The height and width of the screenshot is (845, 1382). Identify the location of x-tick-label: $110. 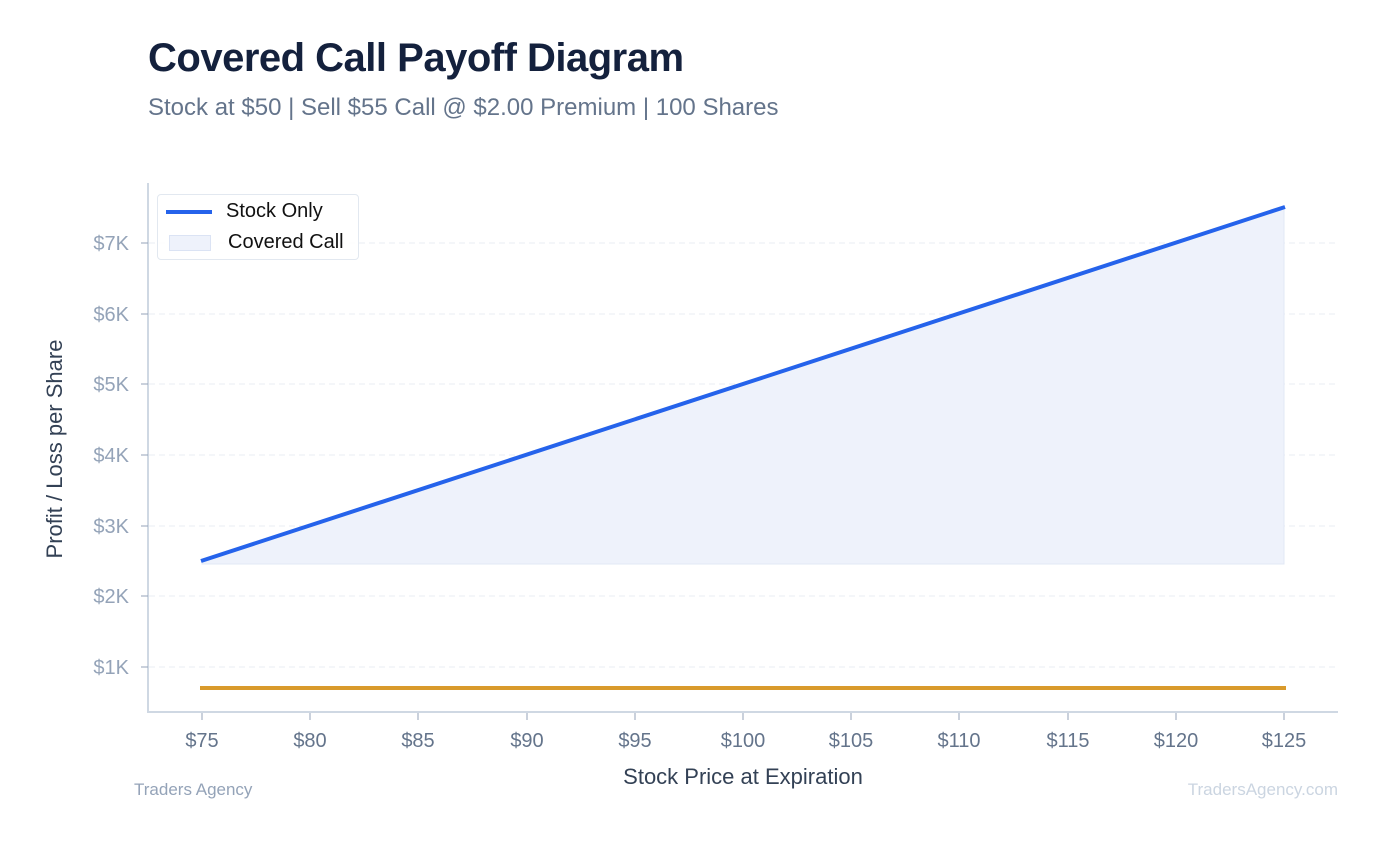
(958, 741).